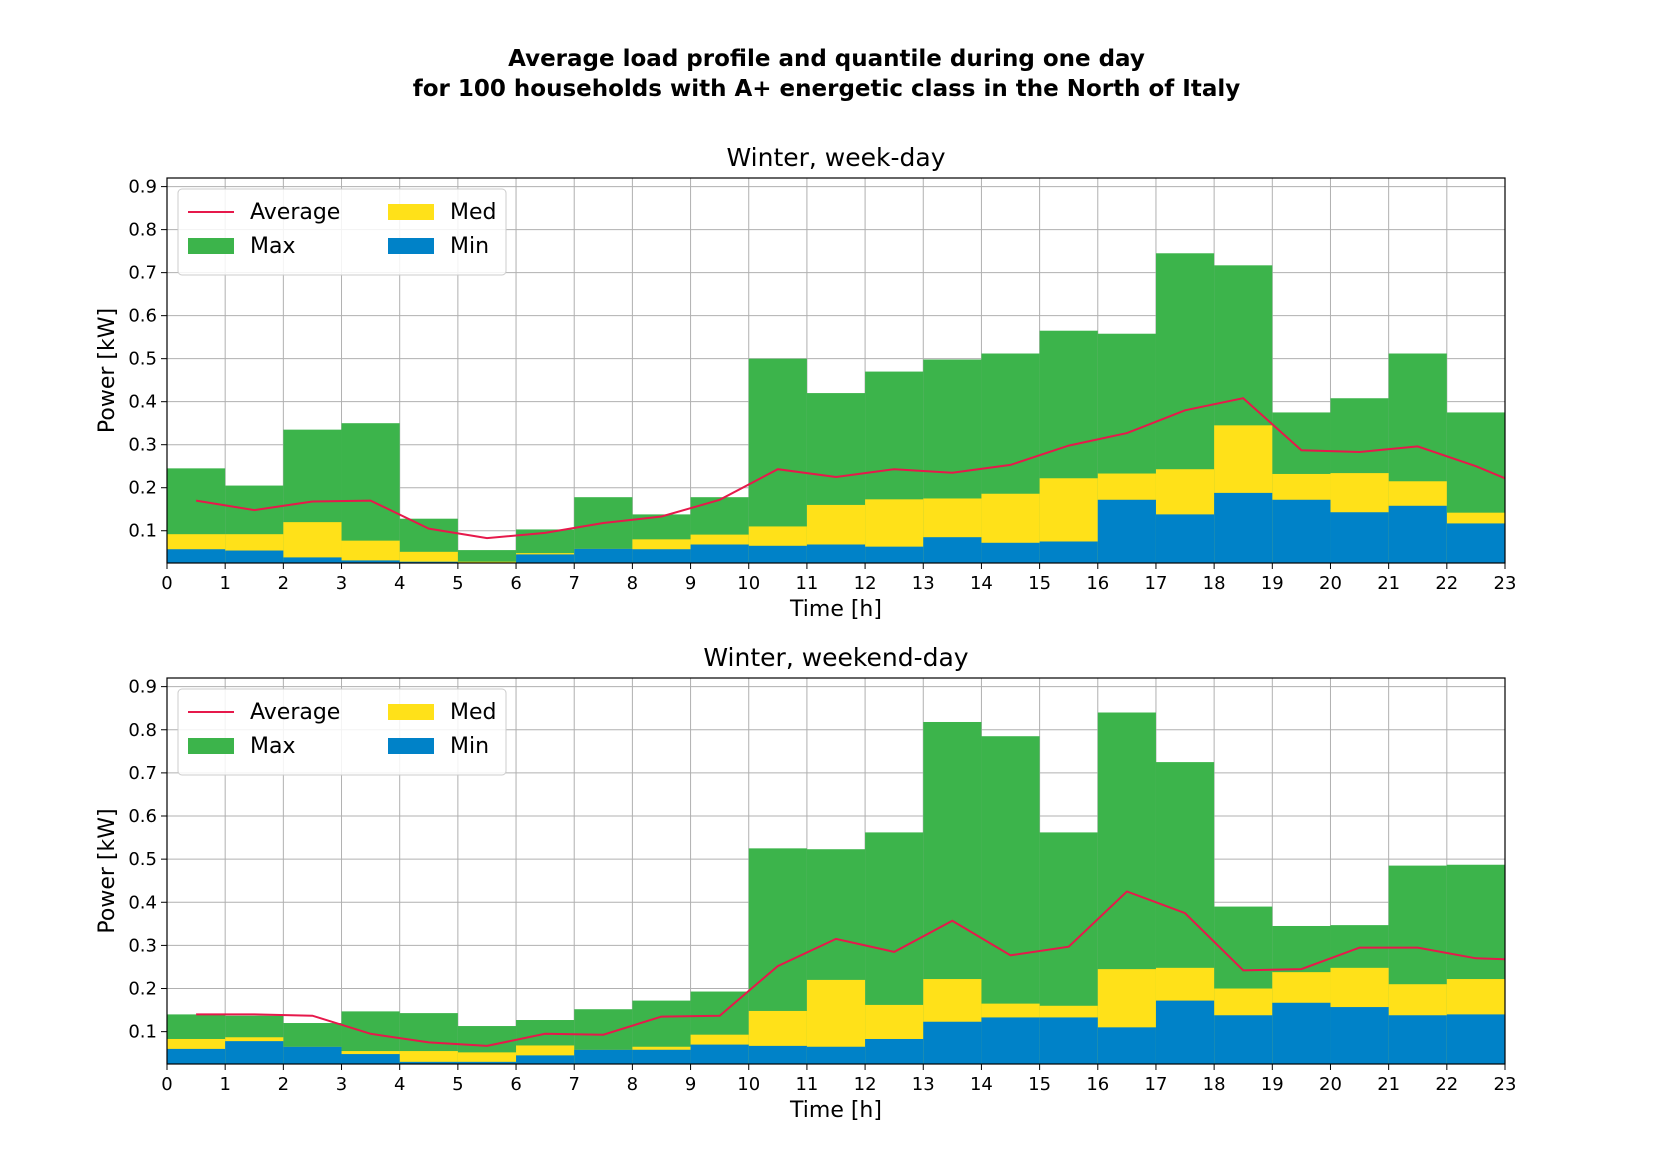  I want to click on legend-average-label: Average, so click(295, 712).